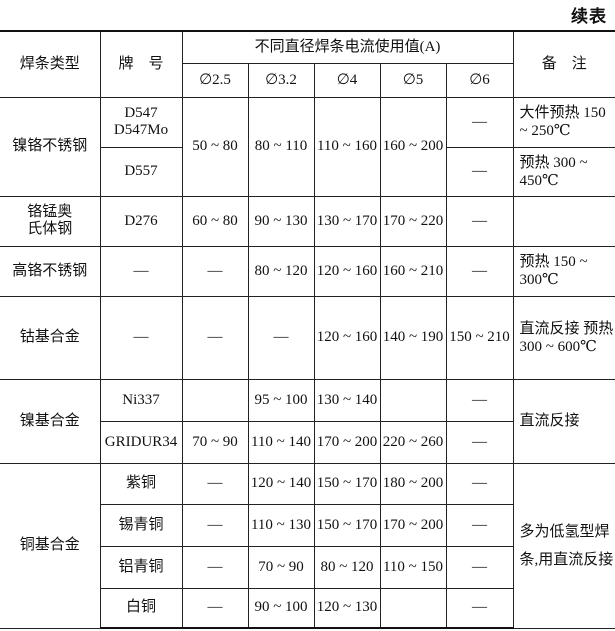  Describe the element at coordinates (413, 567) in the screenshot. I see `value-cell: 110 ~ 150` at that location.